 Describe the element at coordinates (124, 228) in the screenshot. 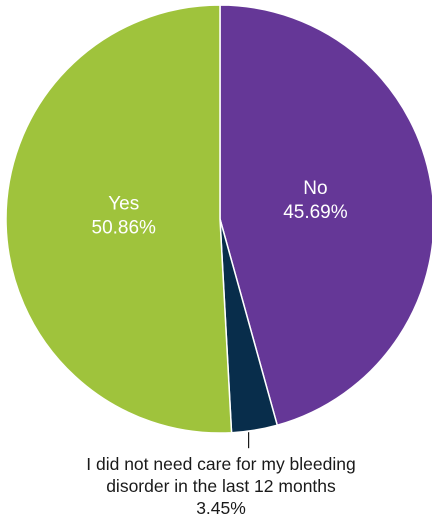

I see `slice-value-yes: 50.86%` at that location.